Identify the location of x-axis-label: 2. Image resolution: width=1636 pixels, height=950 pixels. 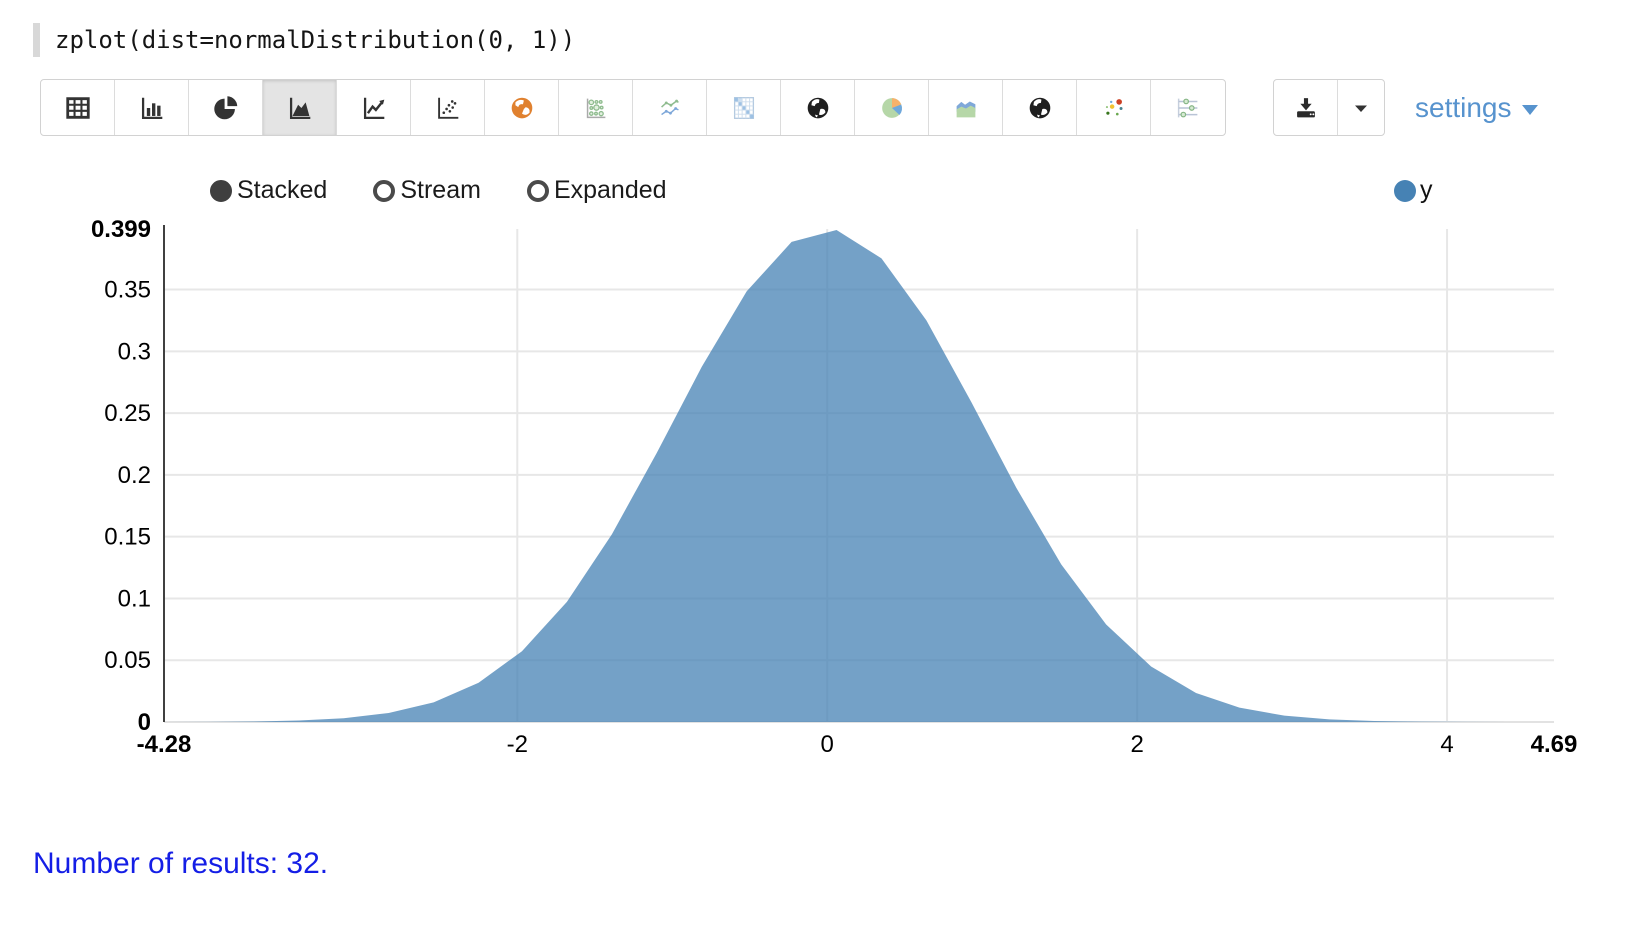
(1136, 744).